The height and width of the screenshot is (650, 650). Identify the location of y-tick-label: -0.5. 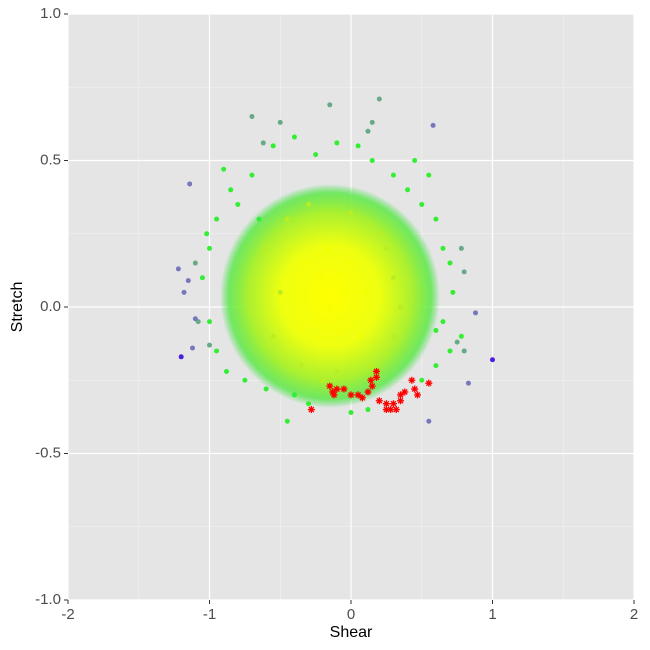
(48, 452).